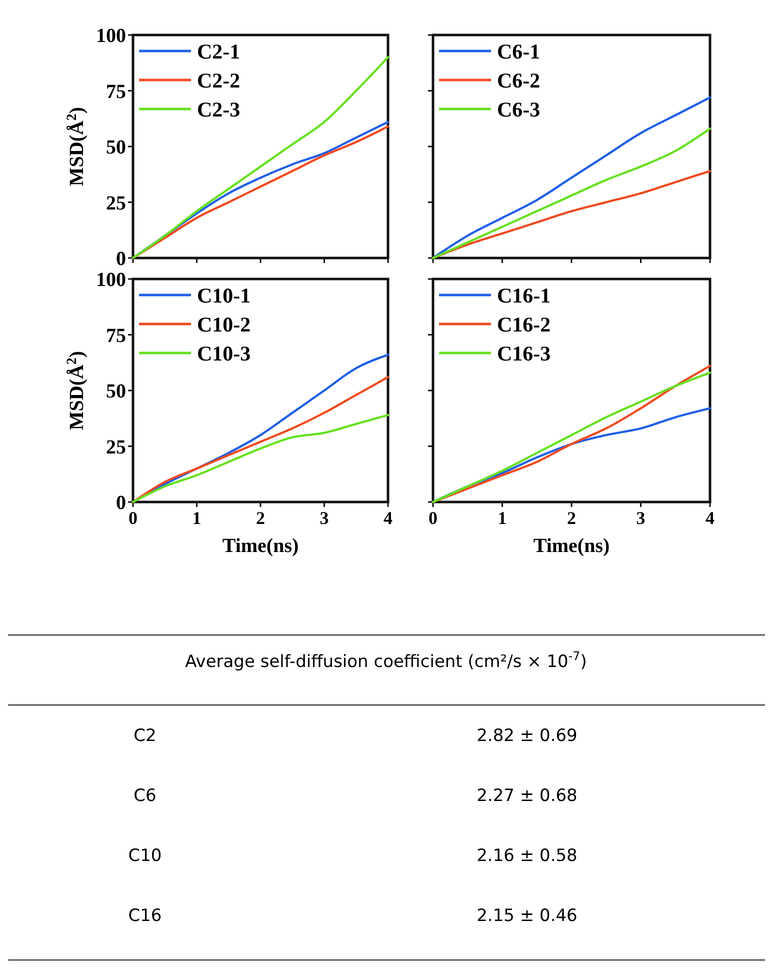  I want to click on legend-label: C16-2, so click(524, 324).